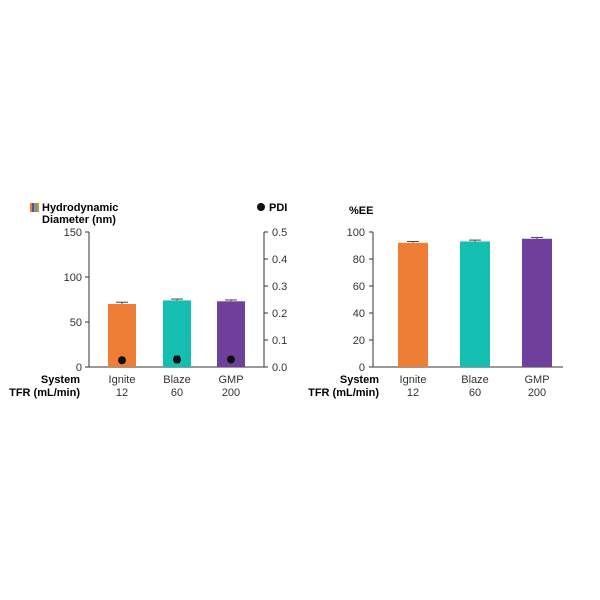  What do you see at coordinates (79, 368) in the screenshot?
I see `left-y-tick-label: 0` at bounding box center [79, 368].